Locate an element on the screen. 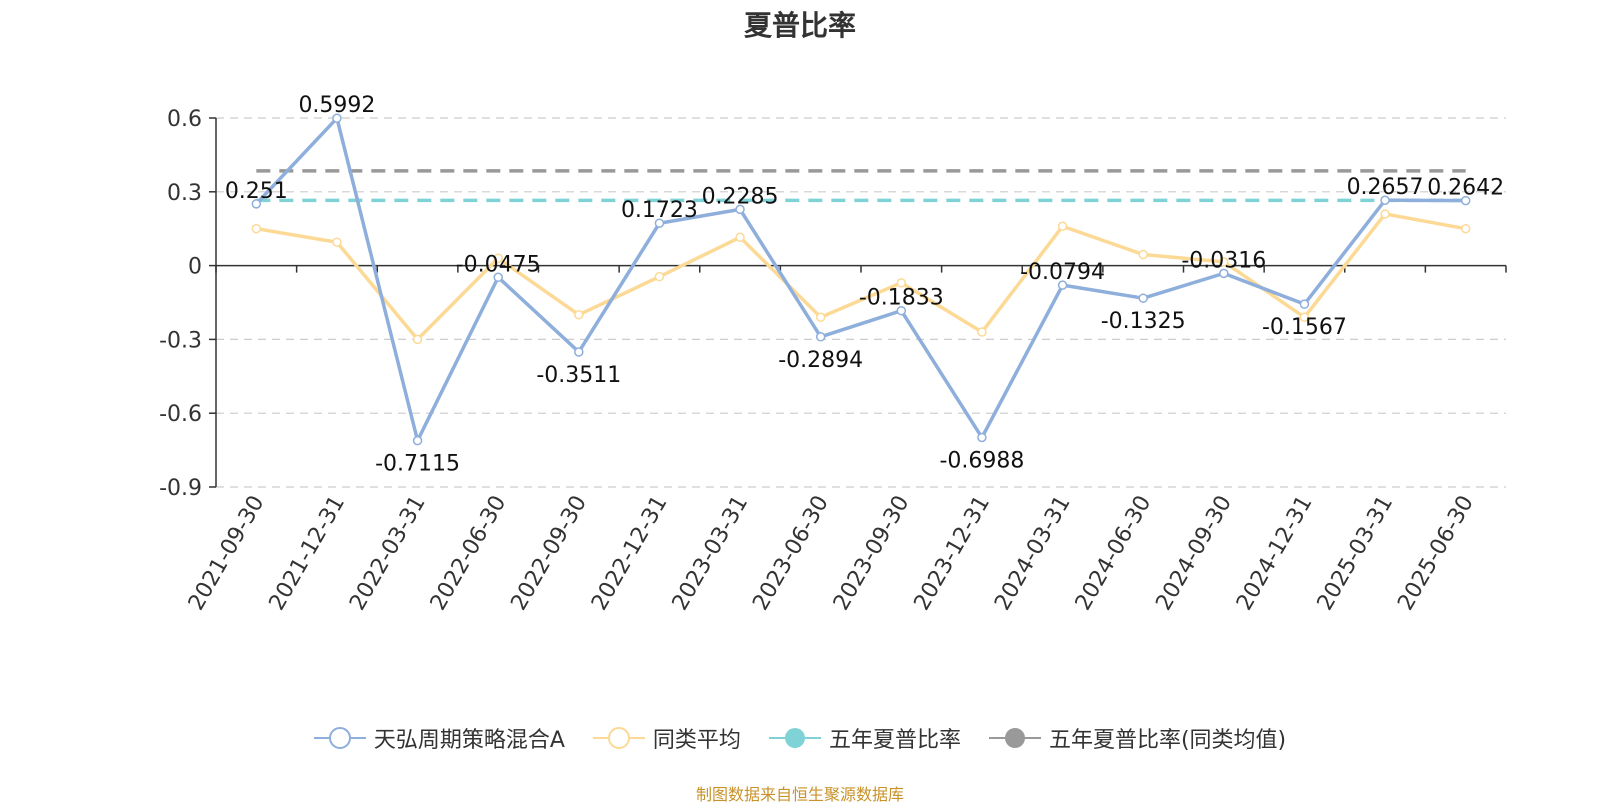 This screenshot has width=1600, height=805. chart-title: 夏普比率 is located at coordinates (799, 25).